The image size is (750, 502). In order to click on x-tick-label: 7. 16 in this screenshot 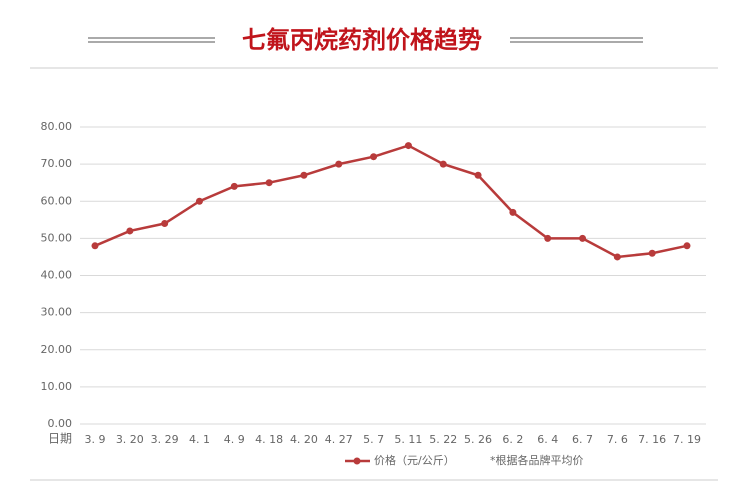, I will do `click(652, 439)`.